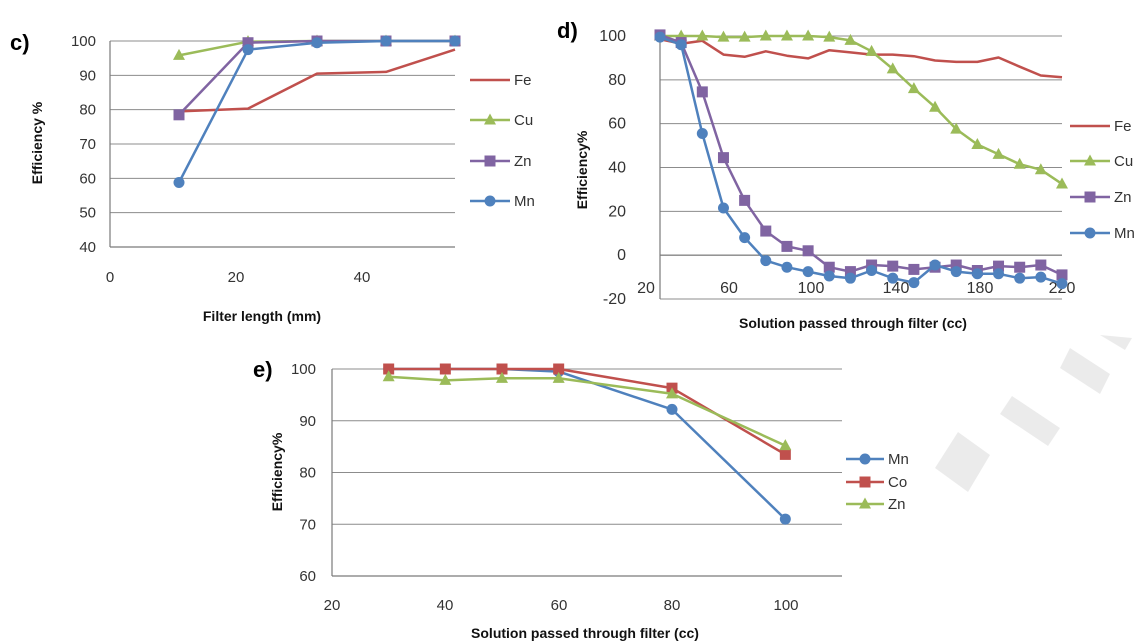  What do you see at coordinates (262, 316) in the screenshot?
I see `c-x-axis-title: Filter length (mm)` at bounding box center [262, 316].